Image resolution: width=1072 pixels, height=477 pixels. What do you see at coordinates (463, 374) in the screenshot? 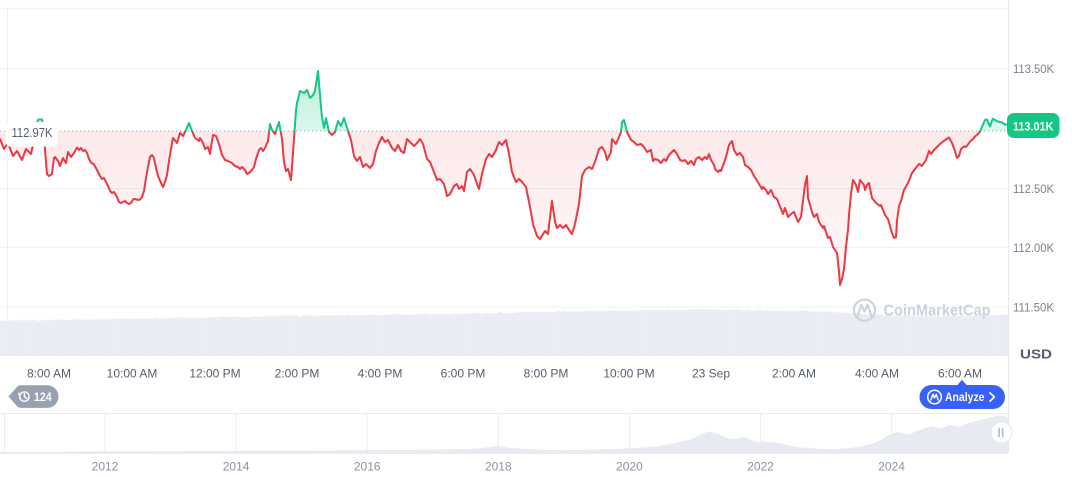
I see `svg-text: 6:00 PM` at bounding box center [463, 374].